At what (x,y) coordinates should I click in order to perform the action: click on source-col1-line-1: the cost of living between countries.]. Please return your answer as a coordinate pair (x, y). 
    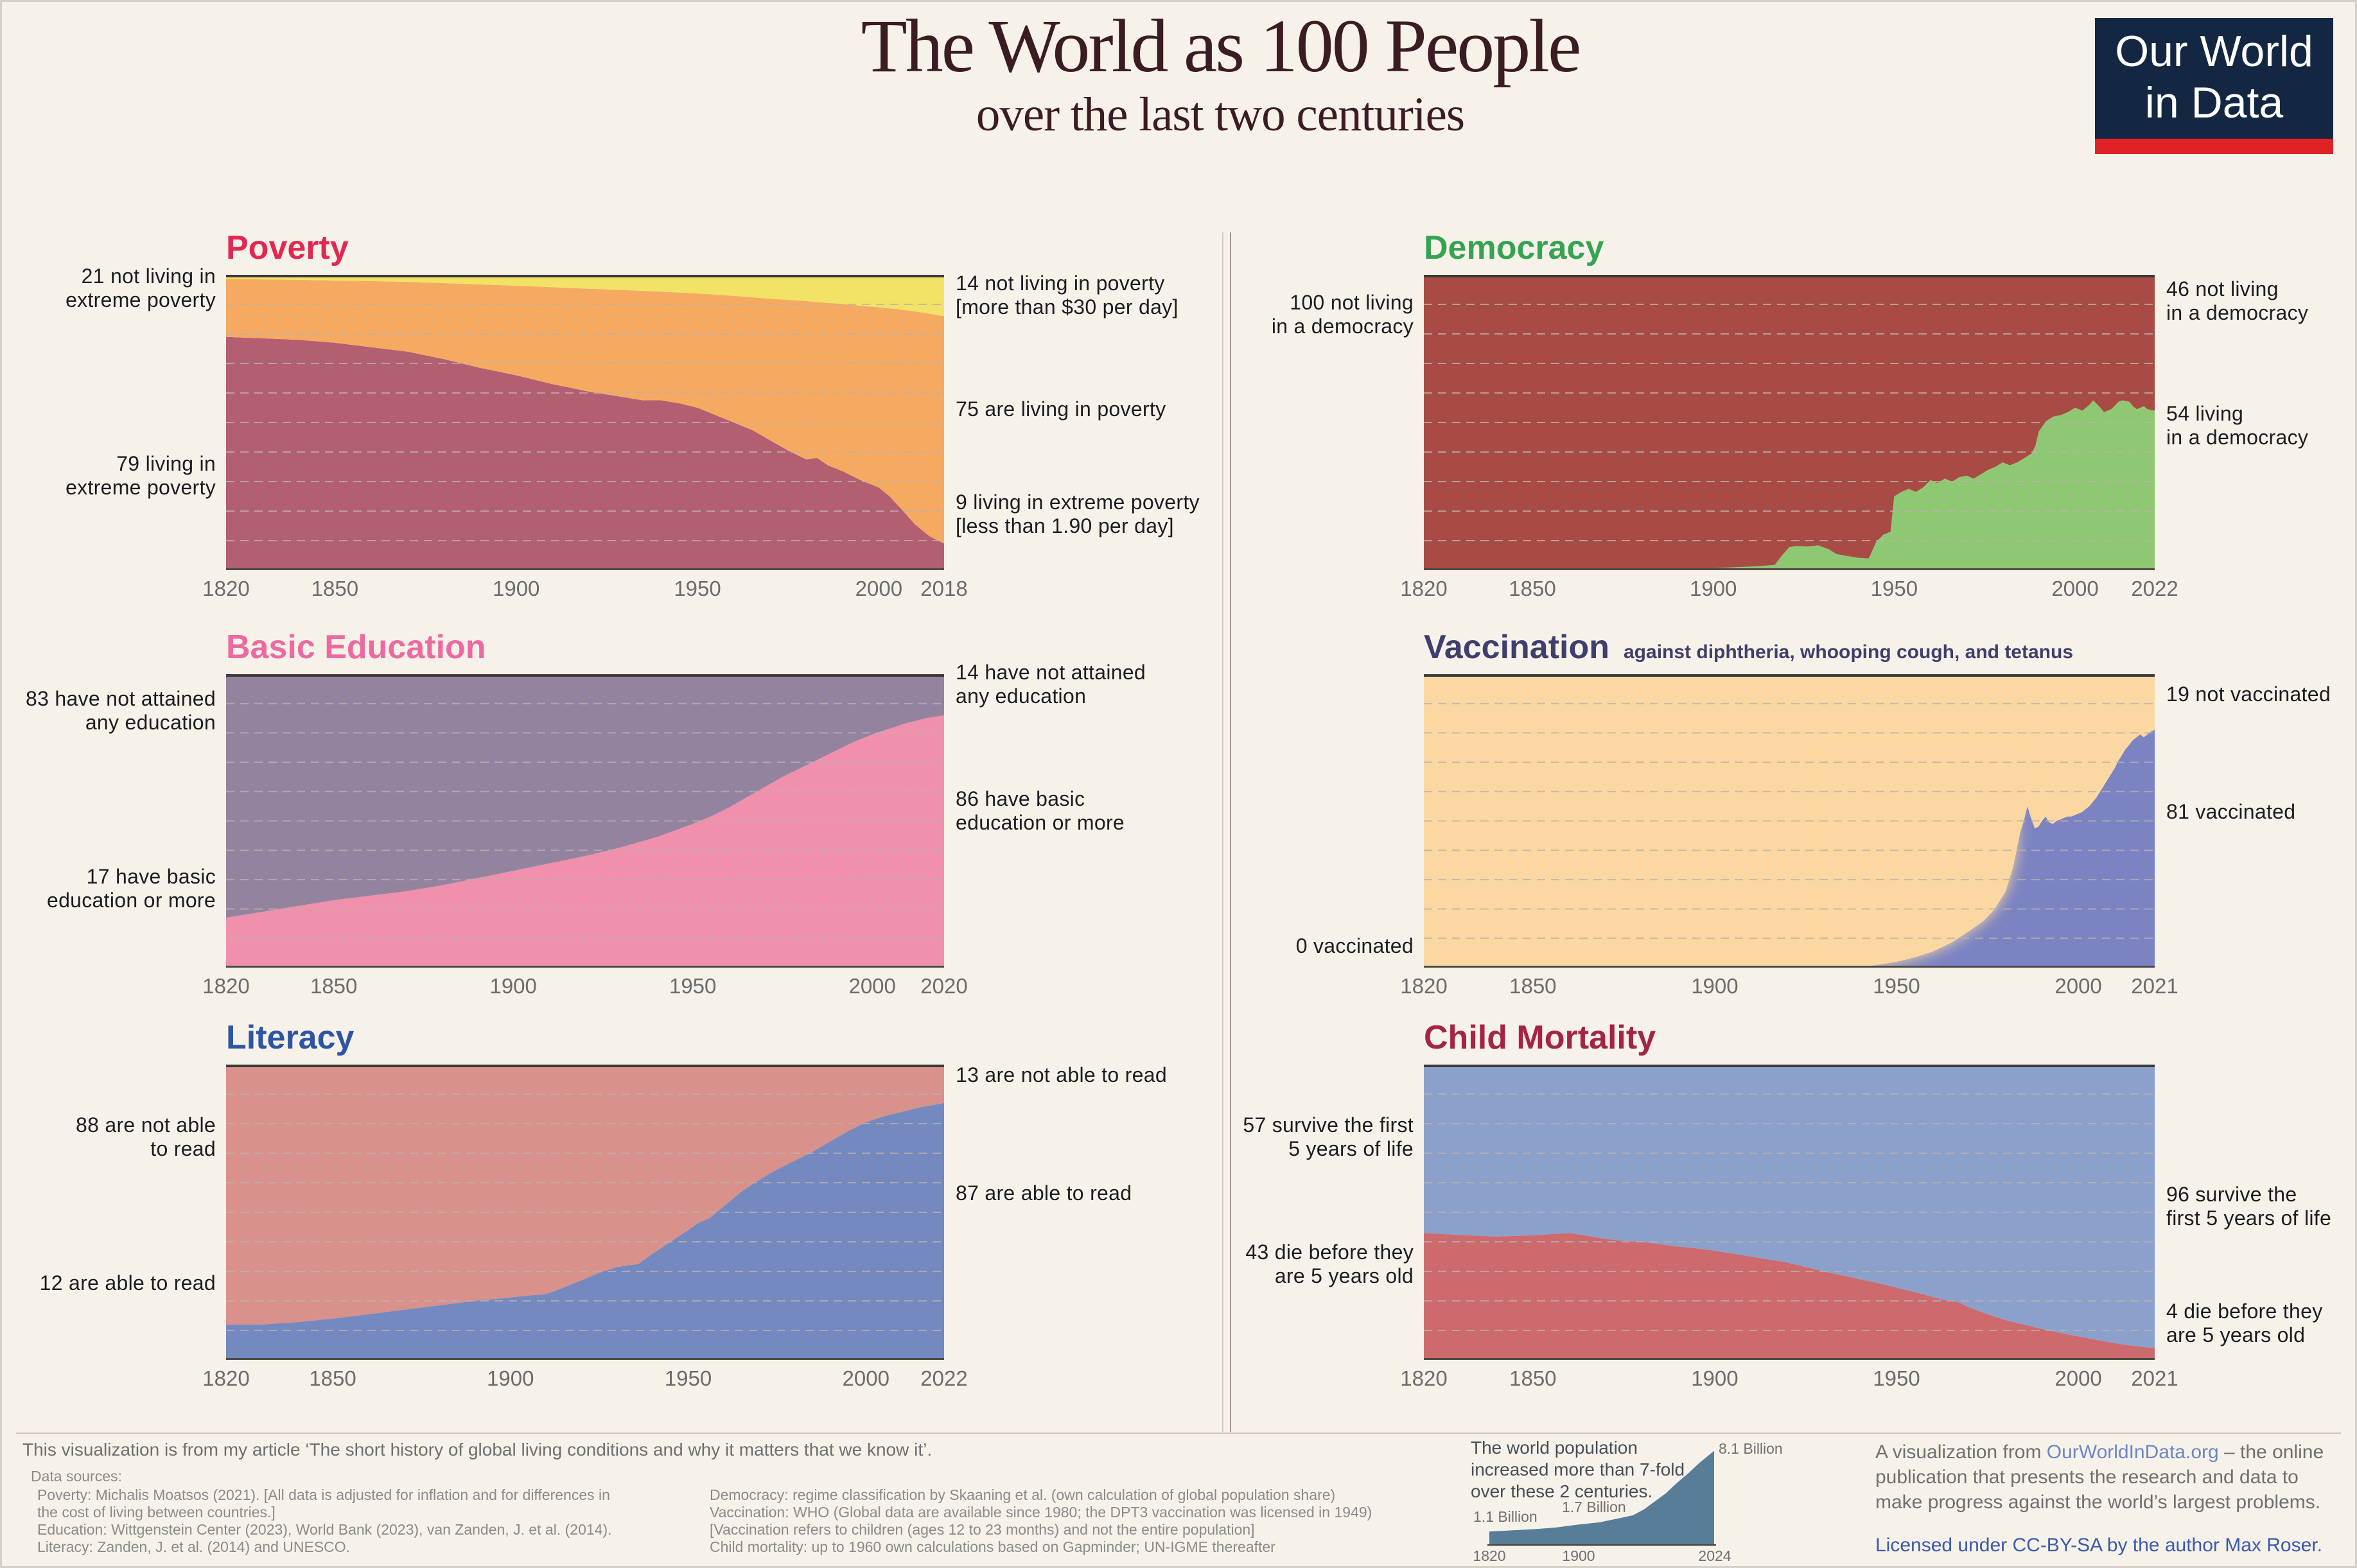
    Looking at the image, I should click on (157, 1512).